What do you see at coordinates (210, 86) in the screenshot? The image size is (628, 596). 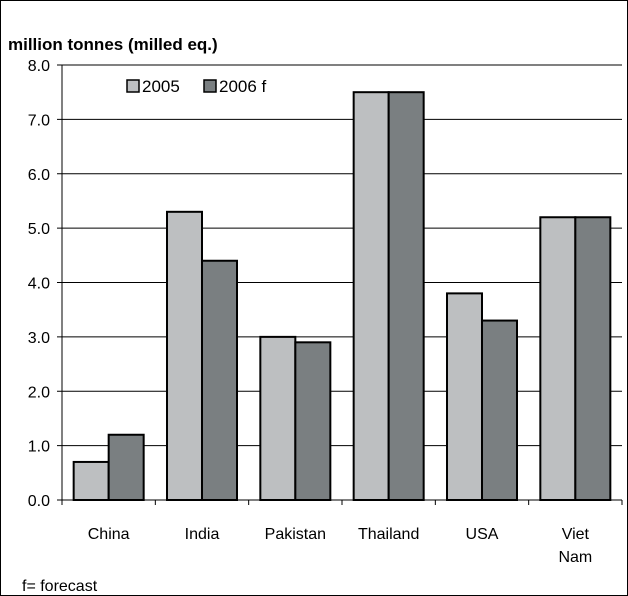 I see `legend-swatch-2006-f` at bounding box center [210, 86].